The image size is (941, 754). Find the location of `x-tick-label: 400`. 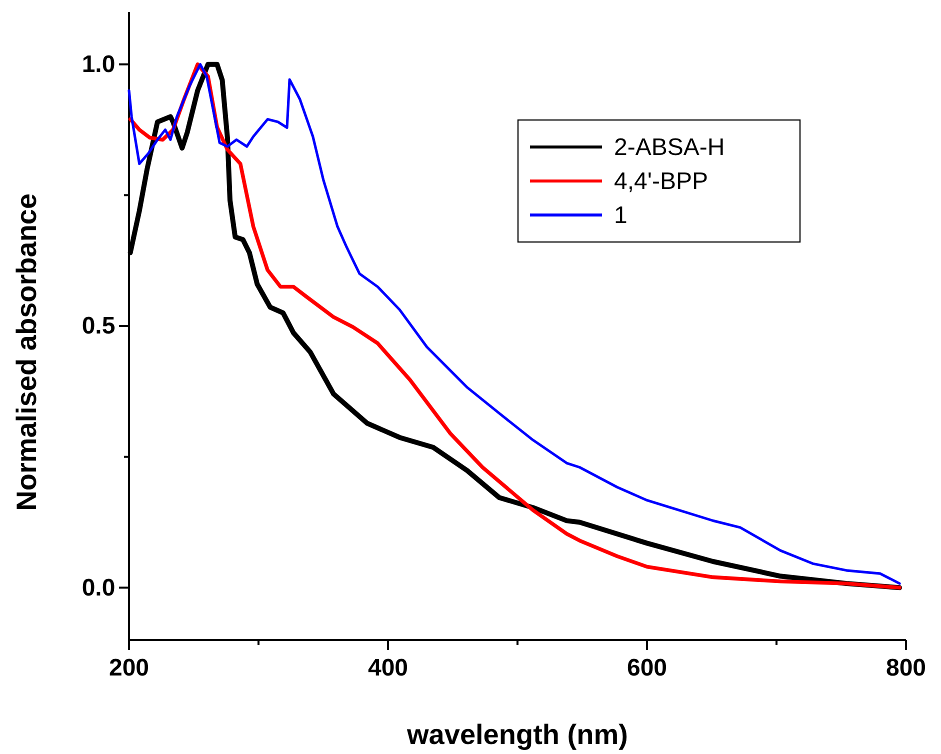

x-tick-label: 400 is located at coordinates (388, 668).